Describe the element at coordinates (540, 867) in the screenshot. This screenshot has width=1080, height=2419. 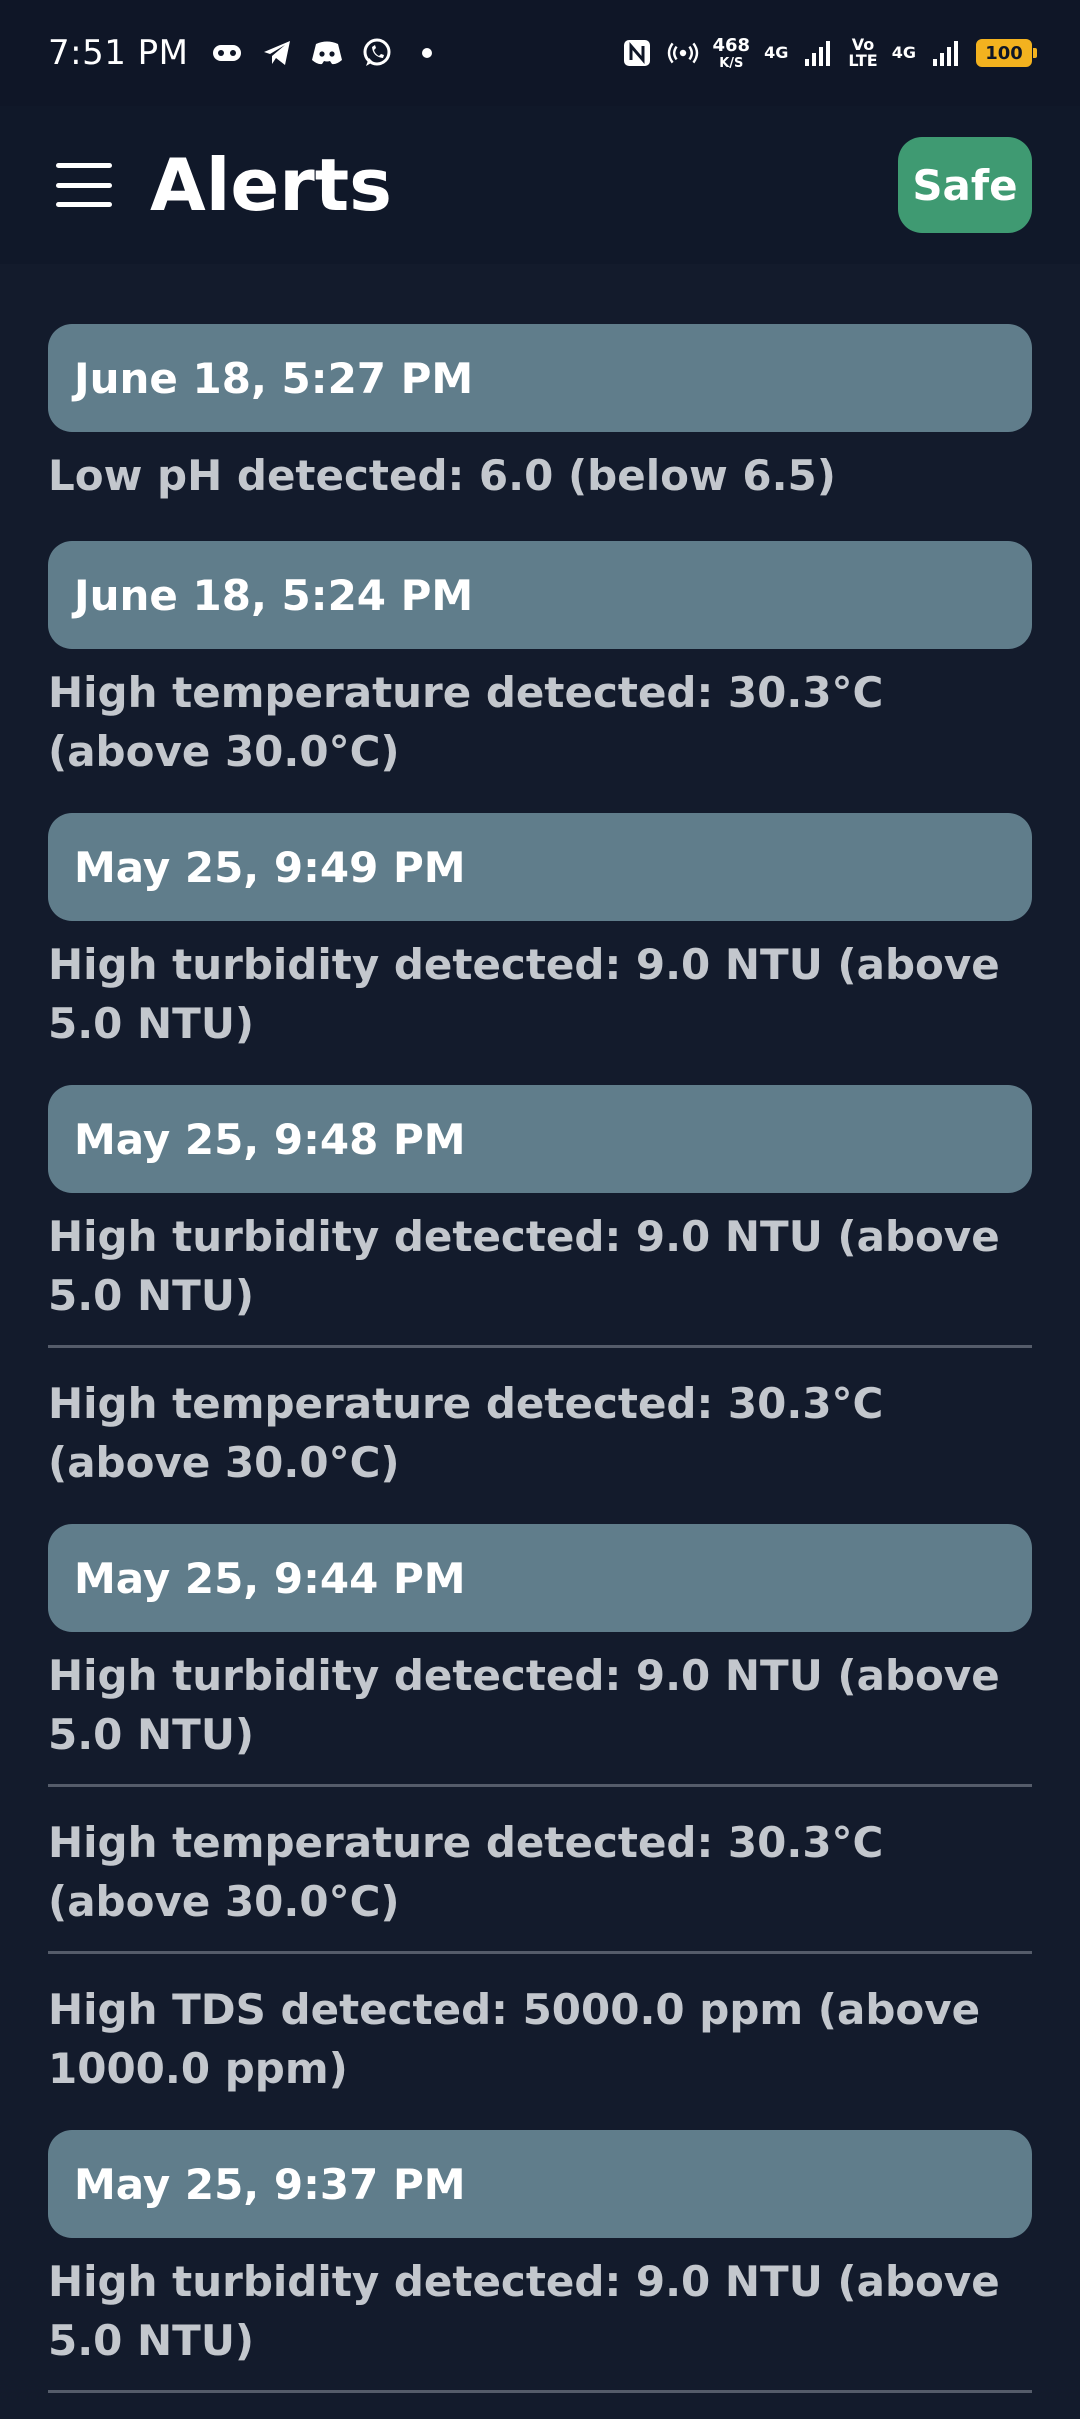
I see `alert-date-header: May 25, 9:49 PM` at that location.